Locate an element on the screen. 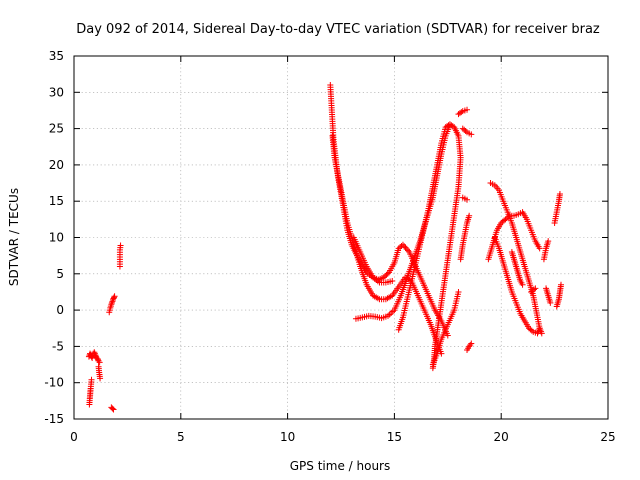 This screenshot has width=640, height=480. y-tick-label: 0 is located at coordinates (60, 310).